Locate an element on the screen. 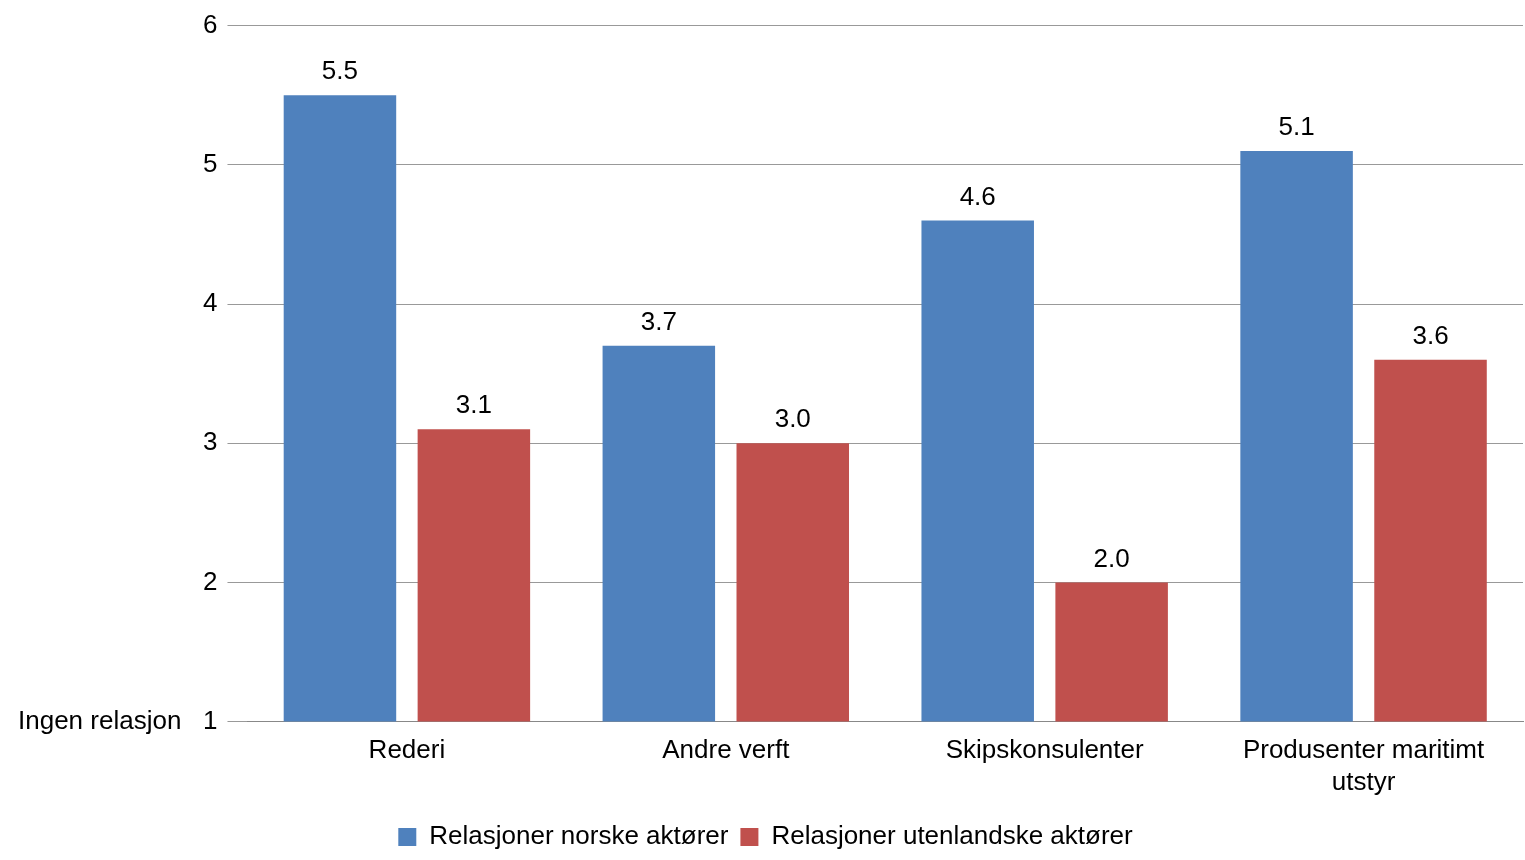  data-label: 3.1 is located at coordinates (473, 404).